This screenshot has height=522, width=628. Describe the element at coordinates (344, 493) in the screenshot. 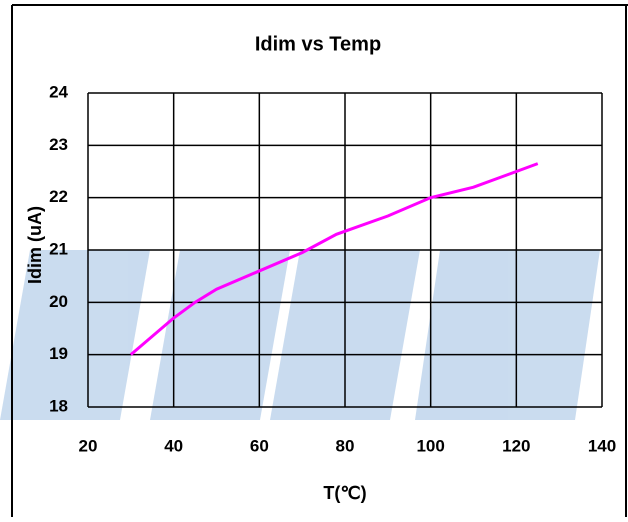

I see `x-axis-label: T(℃)` at that location.